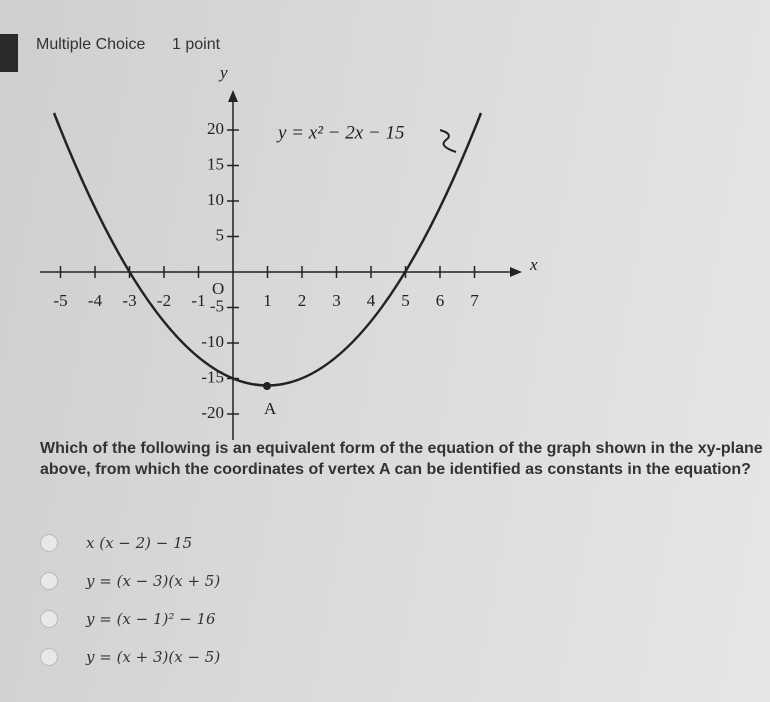 The image size is (770, 702). Describe the element at coordinates (233, 96) in the screenshot. I see `y-arrow` at that location.